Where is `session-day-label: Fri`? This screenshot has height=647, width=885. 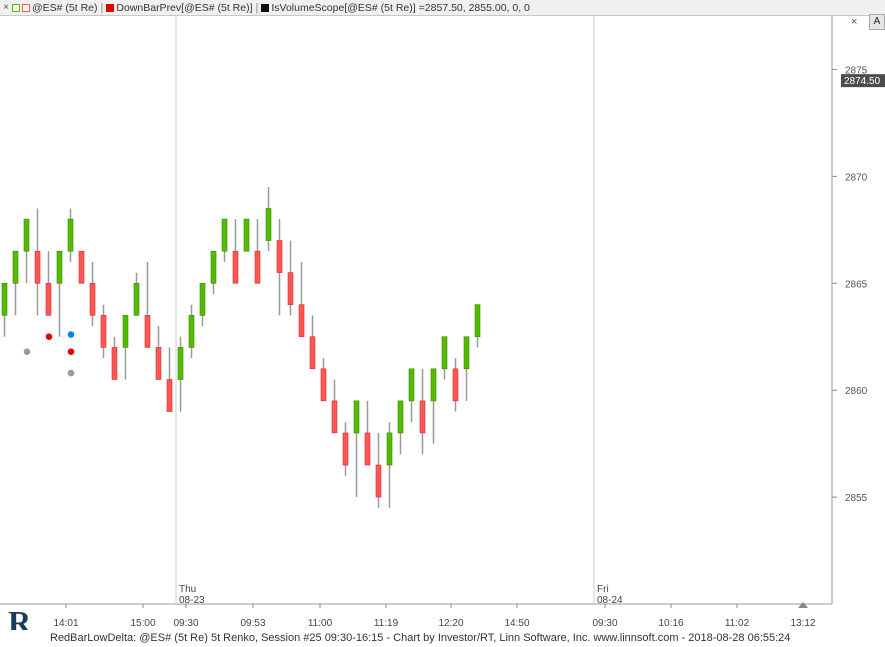
session-day-label: Fri is located at coordinates (603, 589).